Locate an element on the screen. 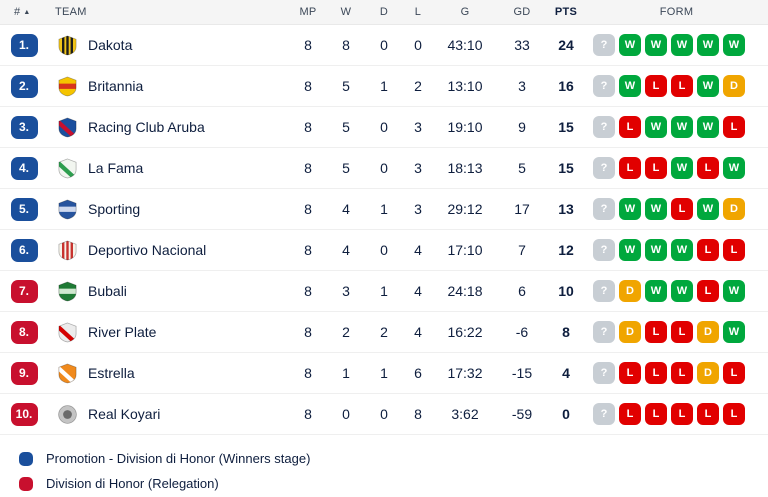 This screenshot has height=497, width=768. table-row: 7. Bubali 8 3 1 4 24:18 6 10? D W W L W is located at coordinates (384, 291).